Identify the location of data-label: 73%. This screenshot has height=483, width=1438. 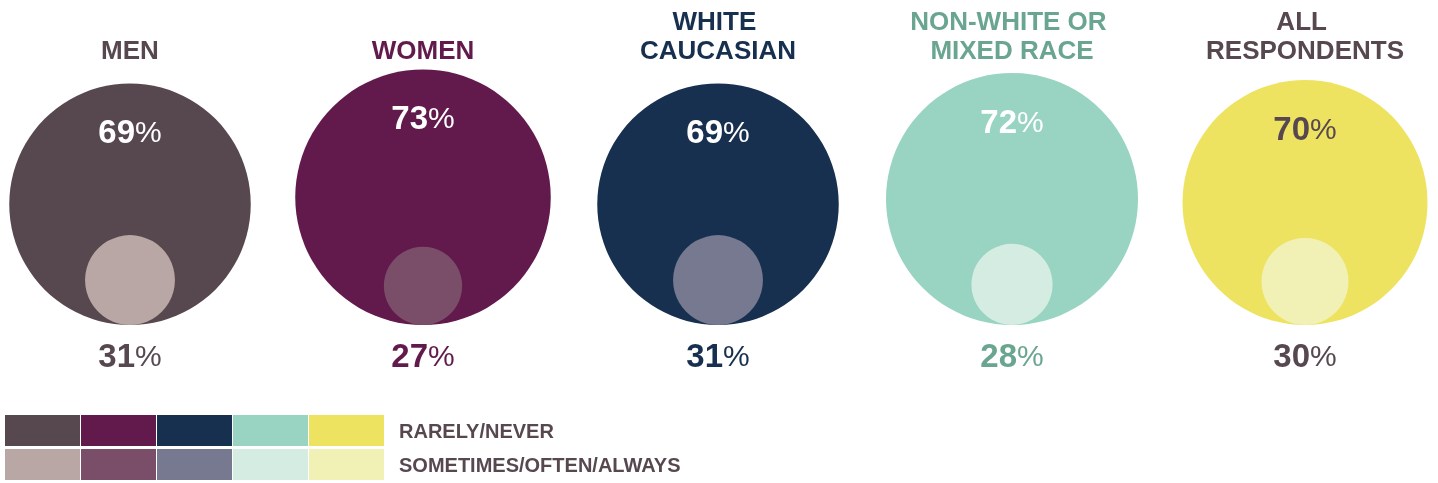
(423, 117).